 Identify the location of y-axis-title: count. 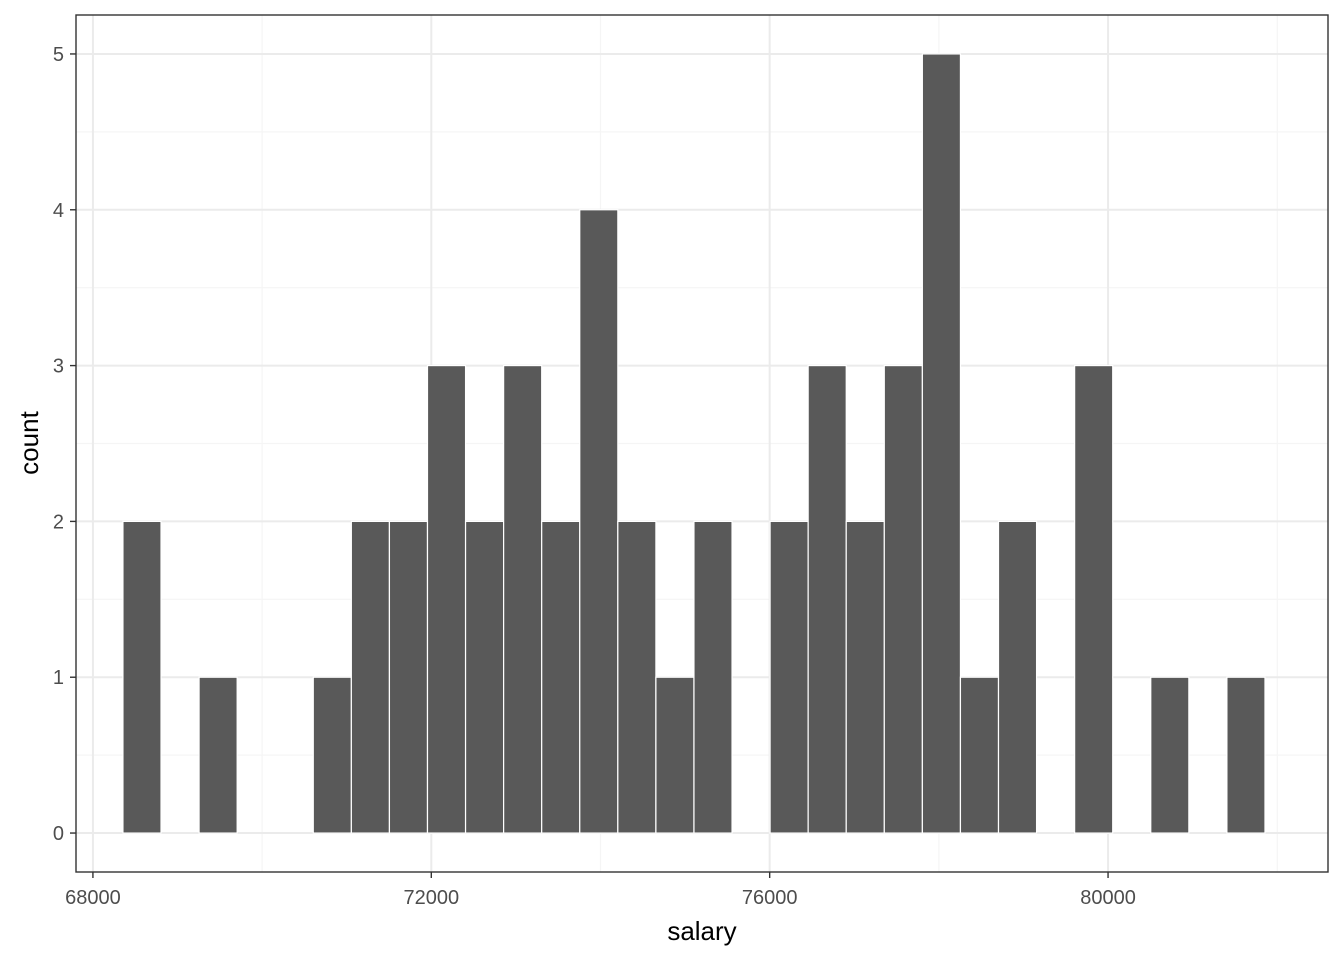
(29, 442).